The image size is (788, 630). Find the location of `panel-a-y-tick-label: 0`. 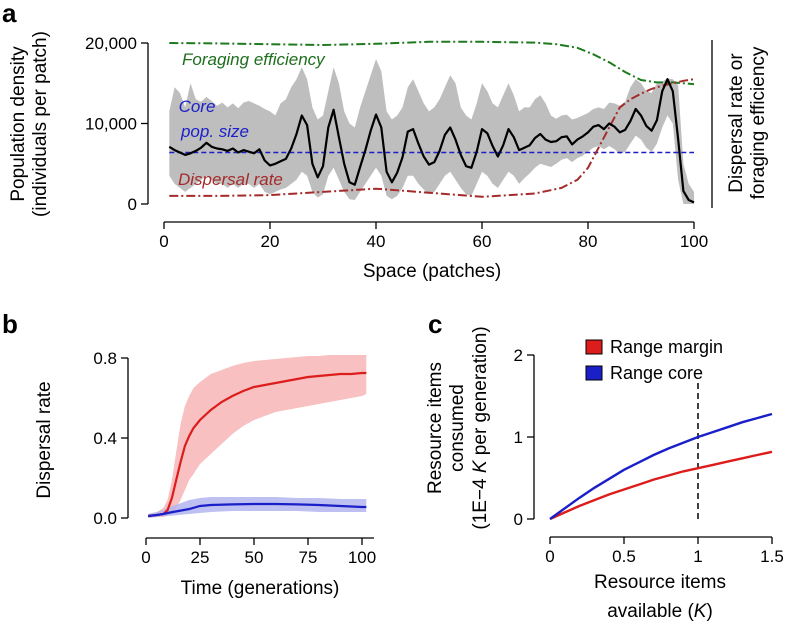

panel-a-y-tick-label: 0 is located at coordinates (132, 204).